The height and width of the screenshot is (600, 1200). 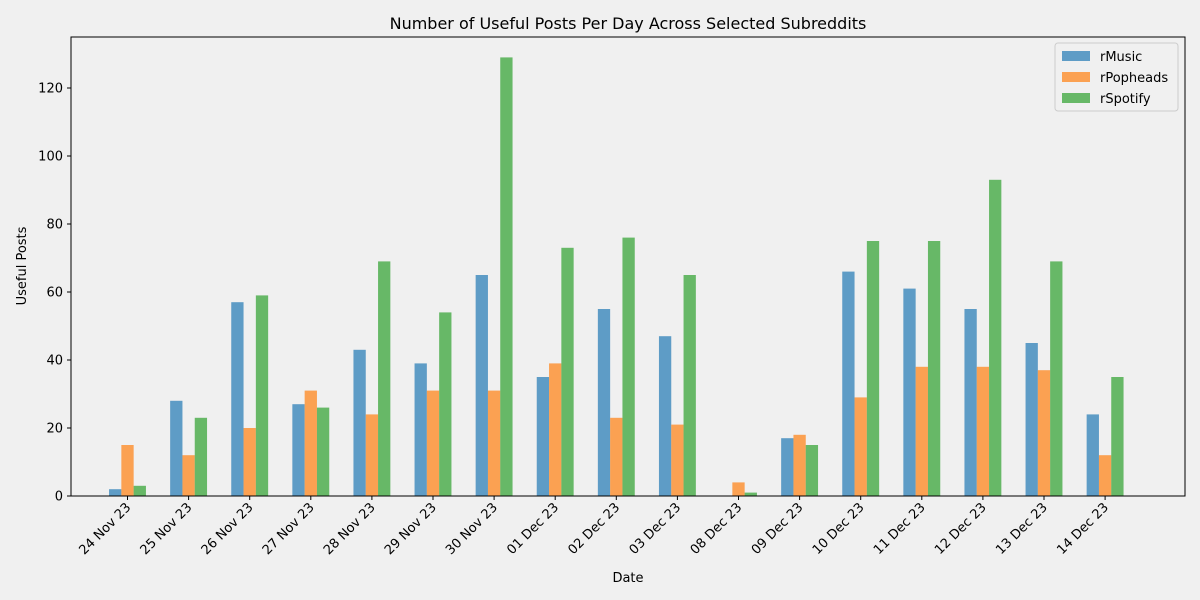 What do you see at coordinates (1121, 57) in the screenshot?
I see `legend-label-rMusic: rMusic` at bounding box center [1121, 57].